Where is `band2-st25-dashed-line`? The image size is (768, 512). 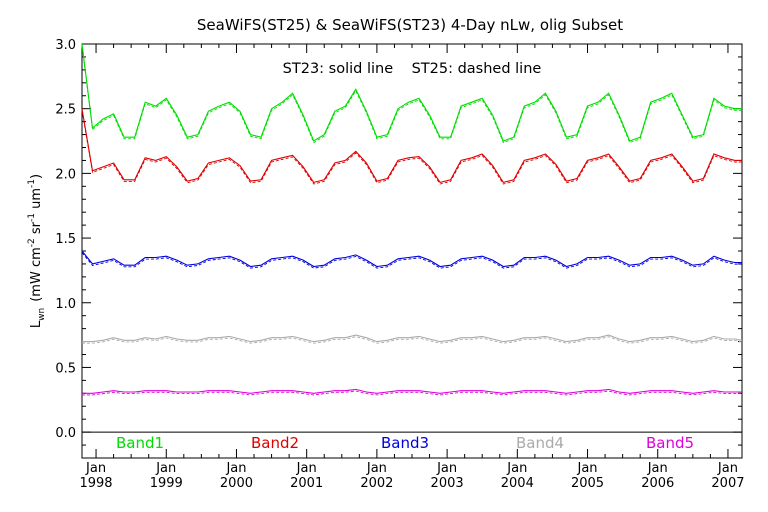 band2-st25-dashed-line is located at coordinates (411, 147).